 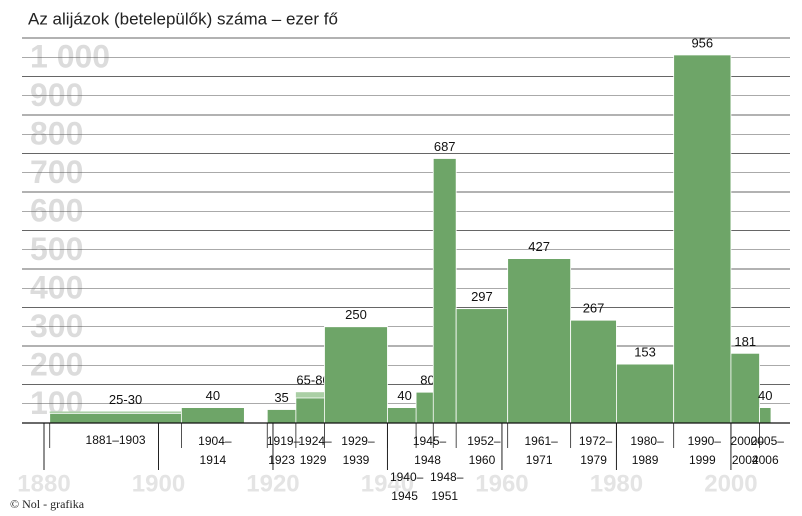 What do you see at coordinates (56, 287) in the screenshot?
I see `y-tick-label: 400` at bounding box center [56, 287].